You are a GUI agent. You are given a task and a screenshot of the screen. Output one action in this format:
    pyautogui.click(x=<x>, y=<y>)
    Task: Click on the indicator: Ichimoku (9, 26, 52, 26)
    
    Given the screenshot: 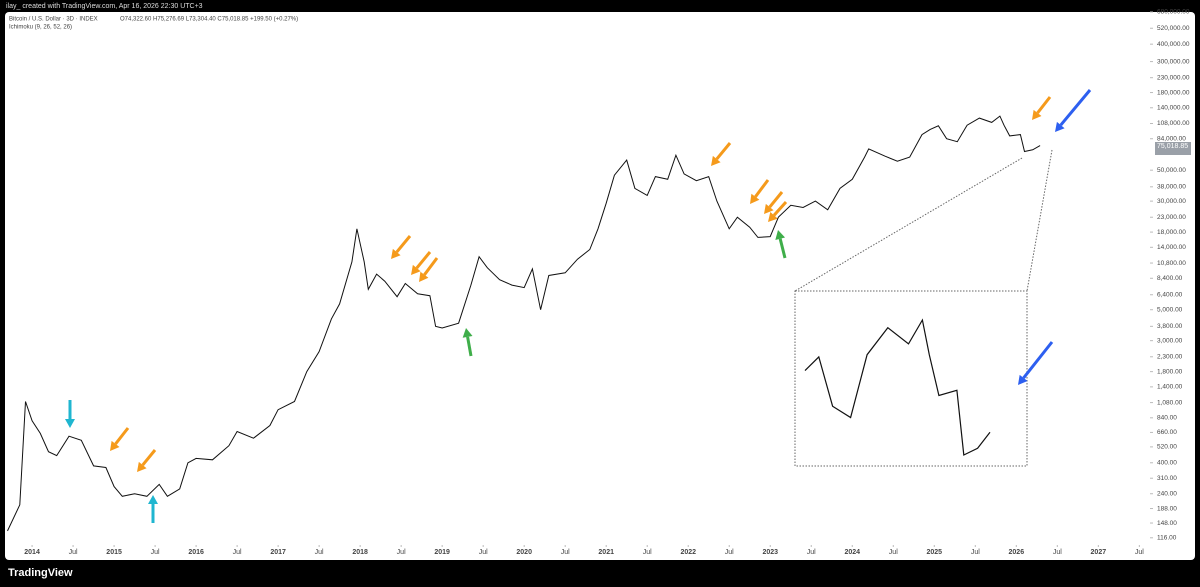 What is the action you would take?
    pyautogui.click(x=40, y=28)
    